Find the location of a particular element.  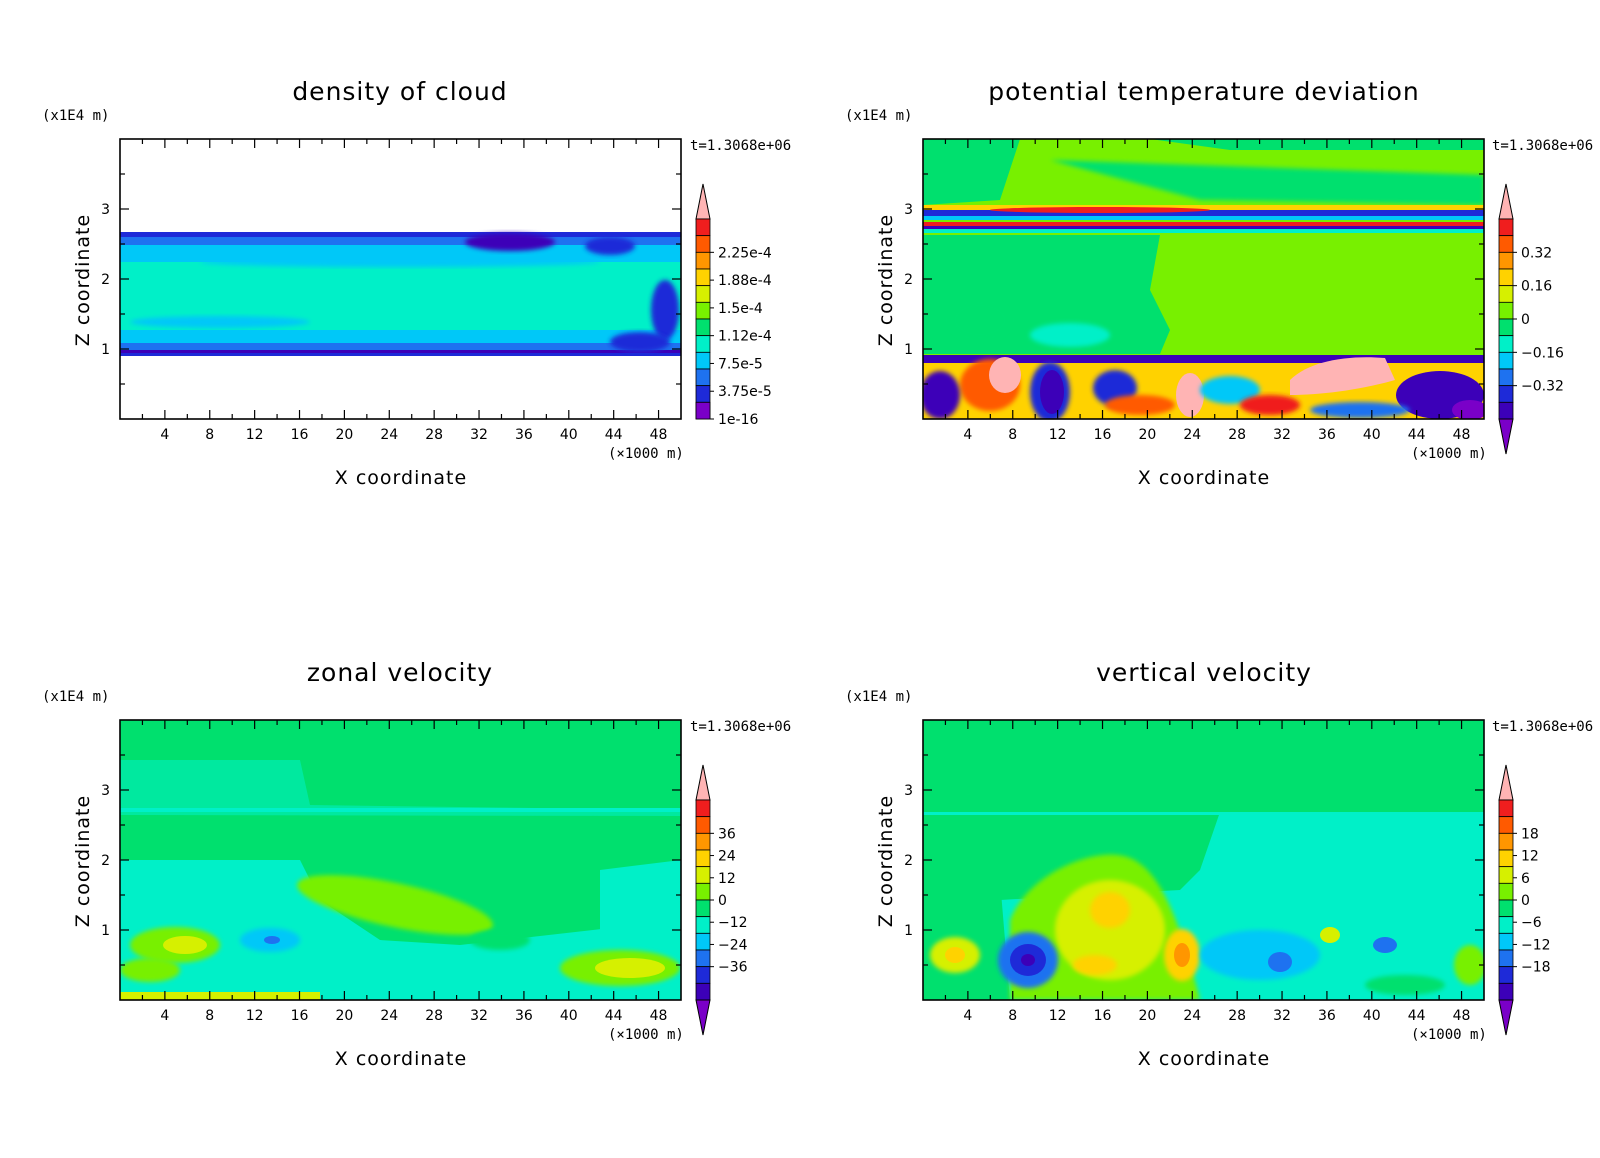

colorbar-label: 1.12e-4 is located at coordinates (745, 337).